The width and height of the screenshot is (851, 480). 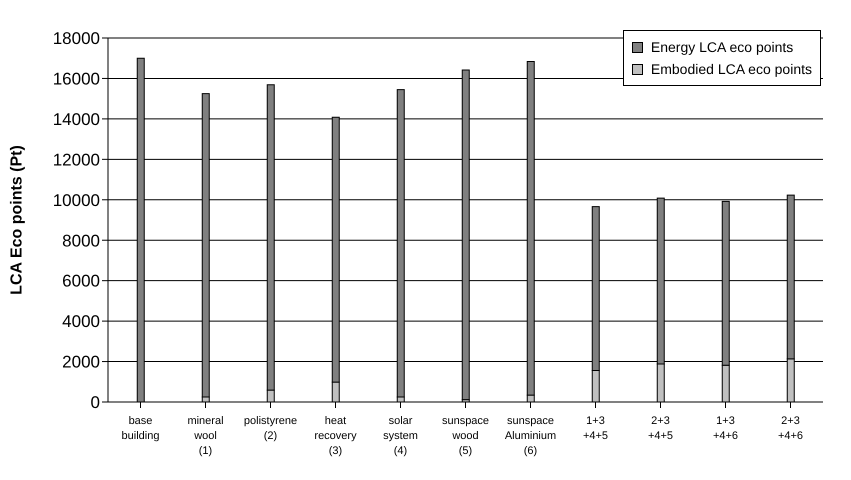 I want to click on y-axis-title: LCA Eco points (Pt), so click(x=17, y=220).